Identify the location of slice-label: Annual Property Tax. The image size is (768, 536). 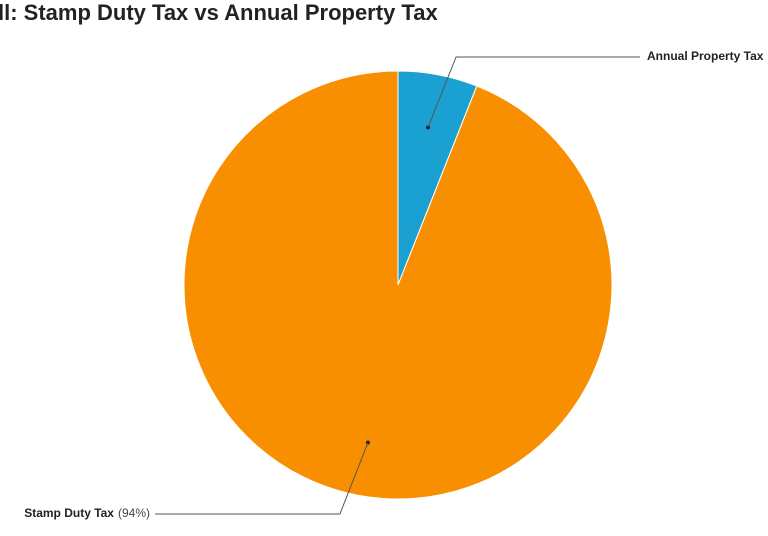
(705, 56).